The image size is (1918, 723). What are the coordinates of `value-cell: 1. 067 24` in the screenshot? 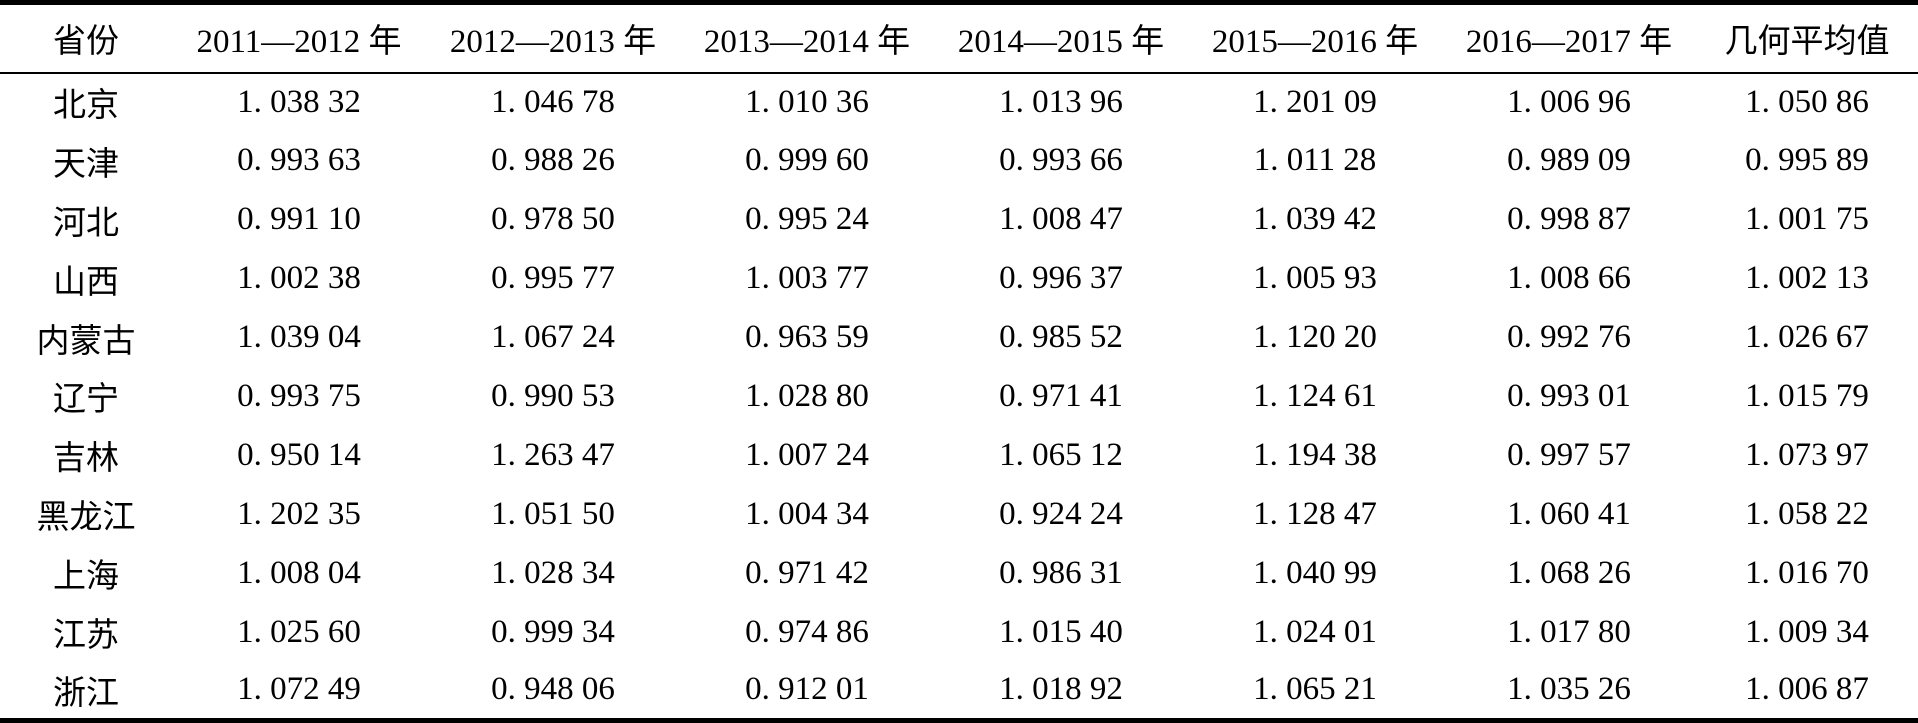 It's located at (553, 337).